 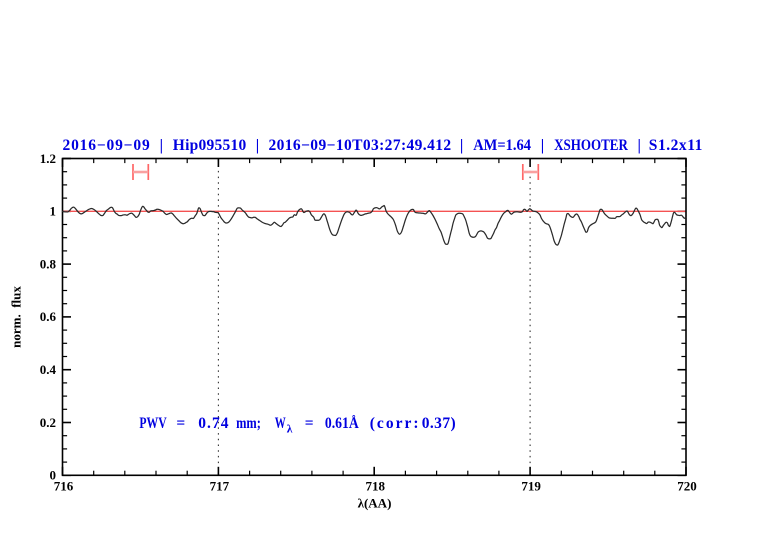 What do you see at coordinates (591, 145) in the screenshot?
I see `svg-text: XSHOOTER` at bounding box center [591, 145].